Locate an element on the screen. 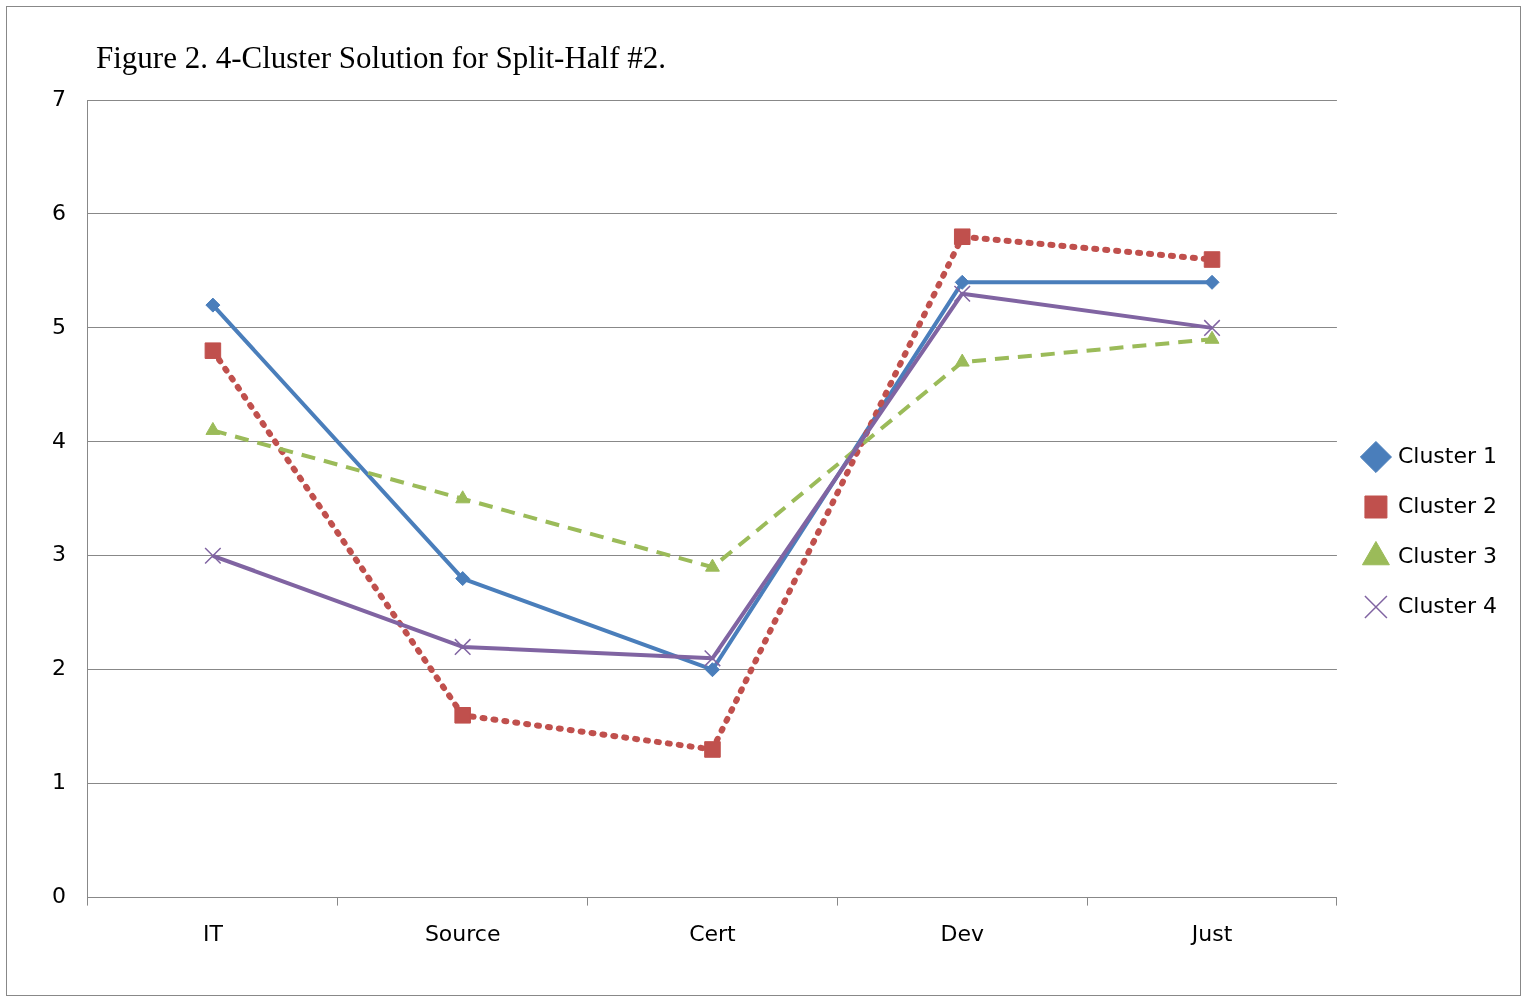 The image size is (1527, 1004). x-tick-label: IT is located at coordinates (213, 933).